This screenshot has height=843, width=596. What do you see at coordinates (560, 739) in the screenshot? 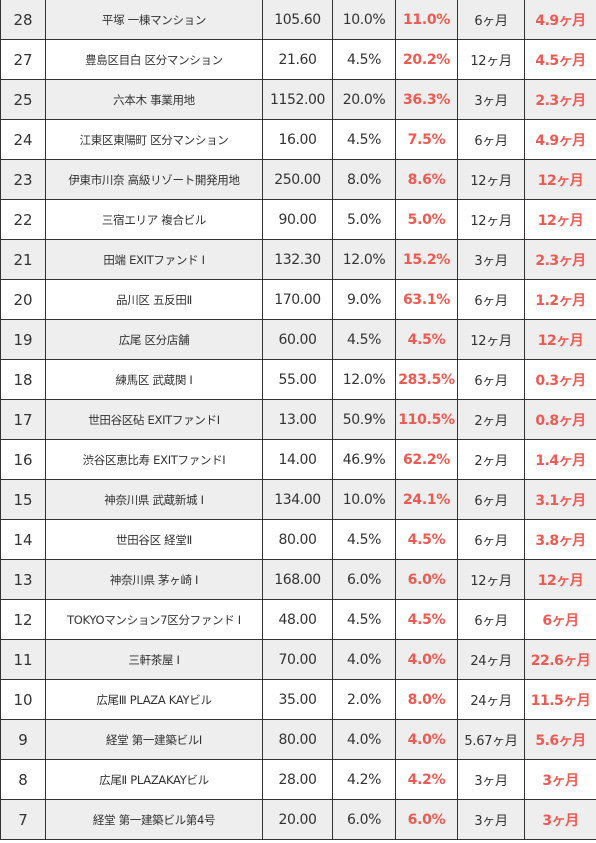
I see `actual-term-cell: 5.6ヶ月` at bounding box center [560, 739].